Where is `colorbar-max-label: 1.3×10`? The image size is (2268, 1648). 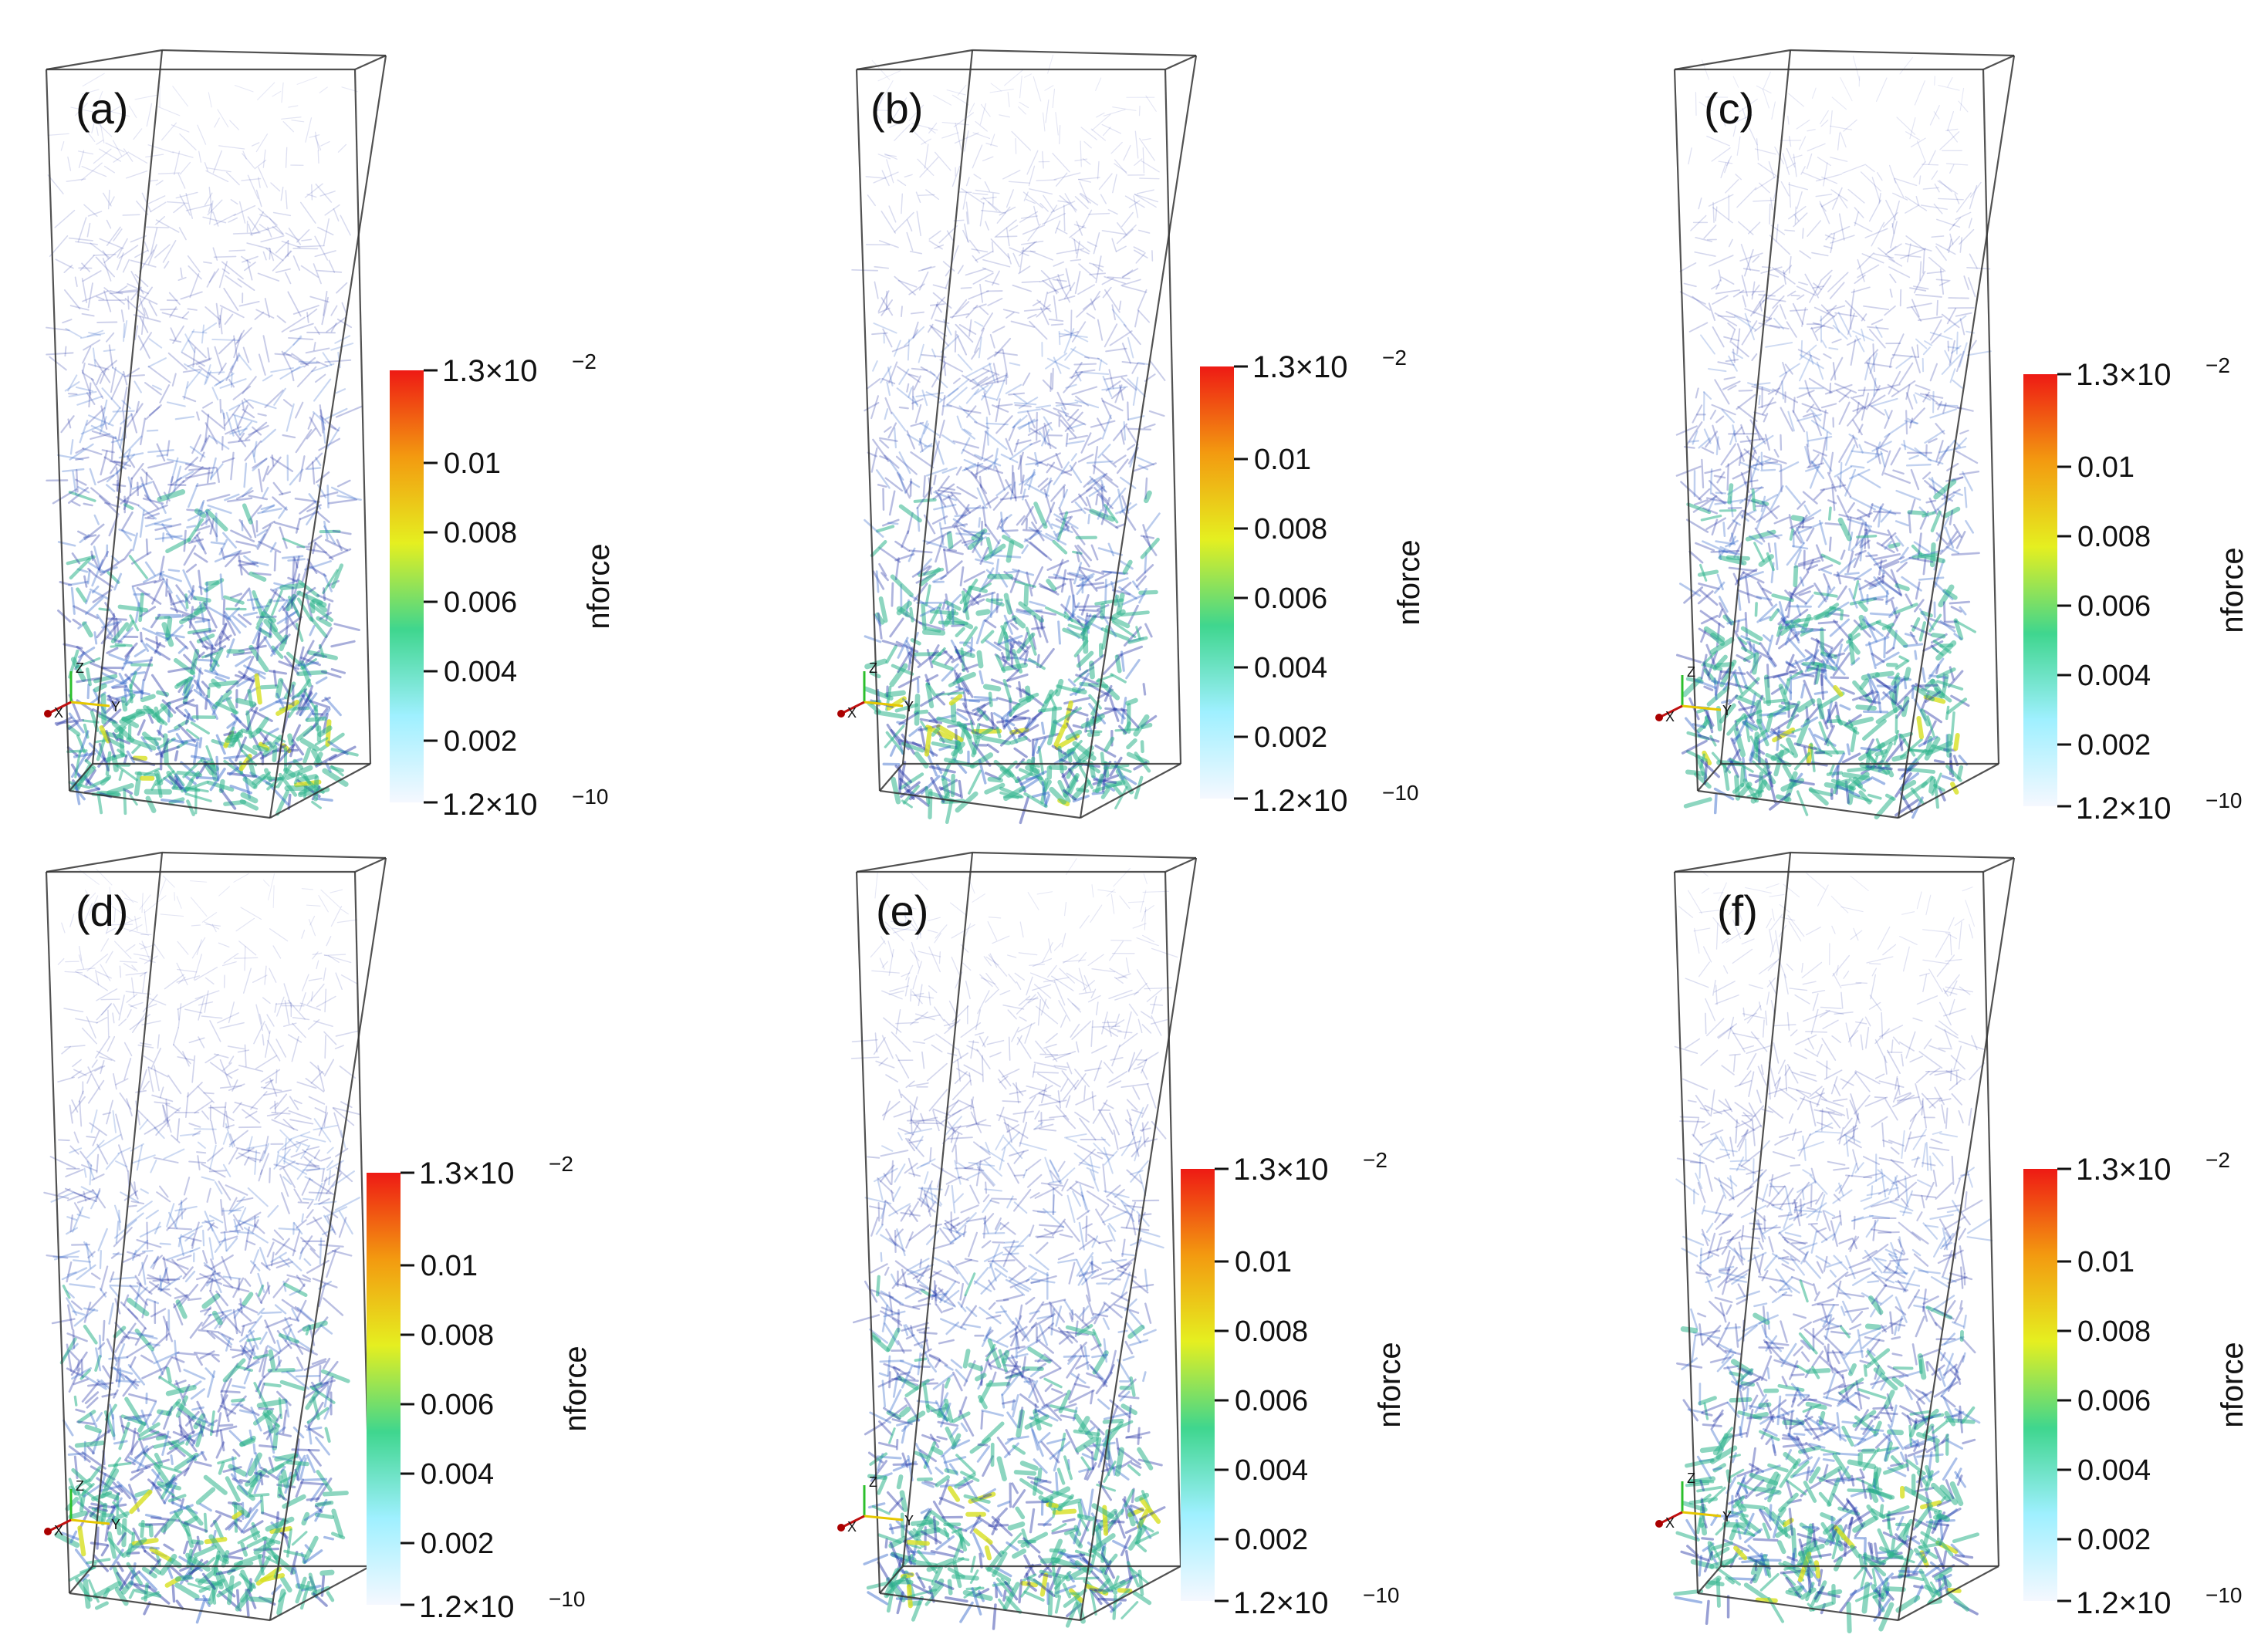 colorbar-max-label: 1.3×10 is located at coordinates (1300, 367).